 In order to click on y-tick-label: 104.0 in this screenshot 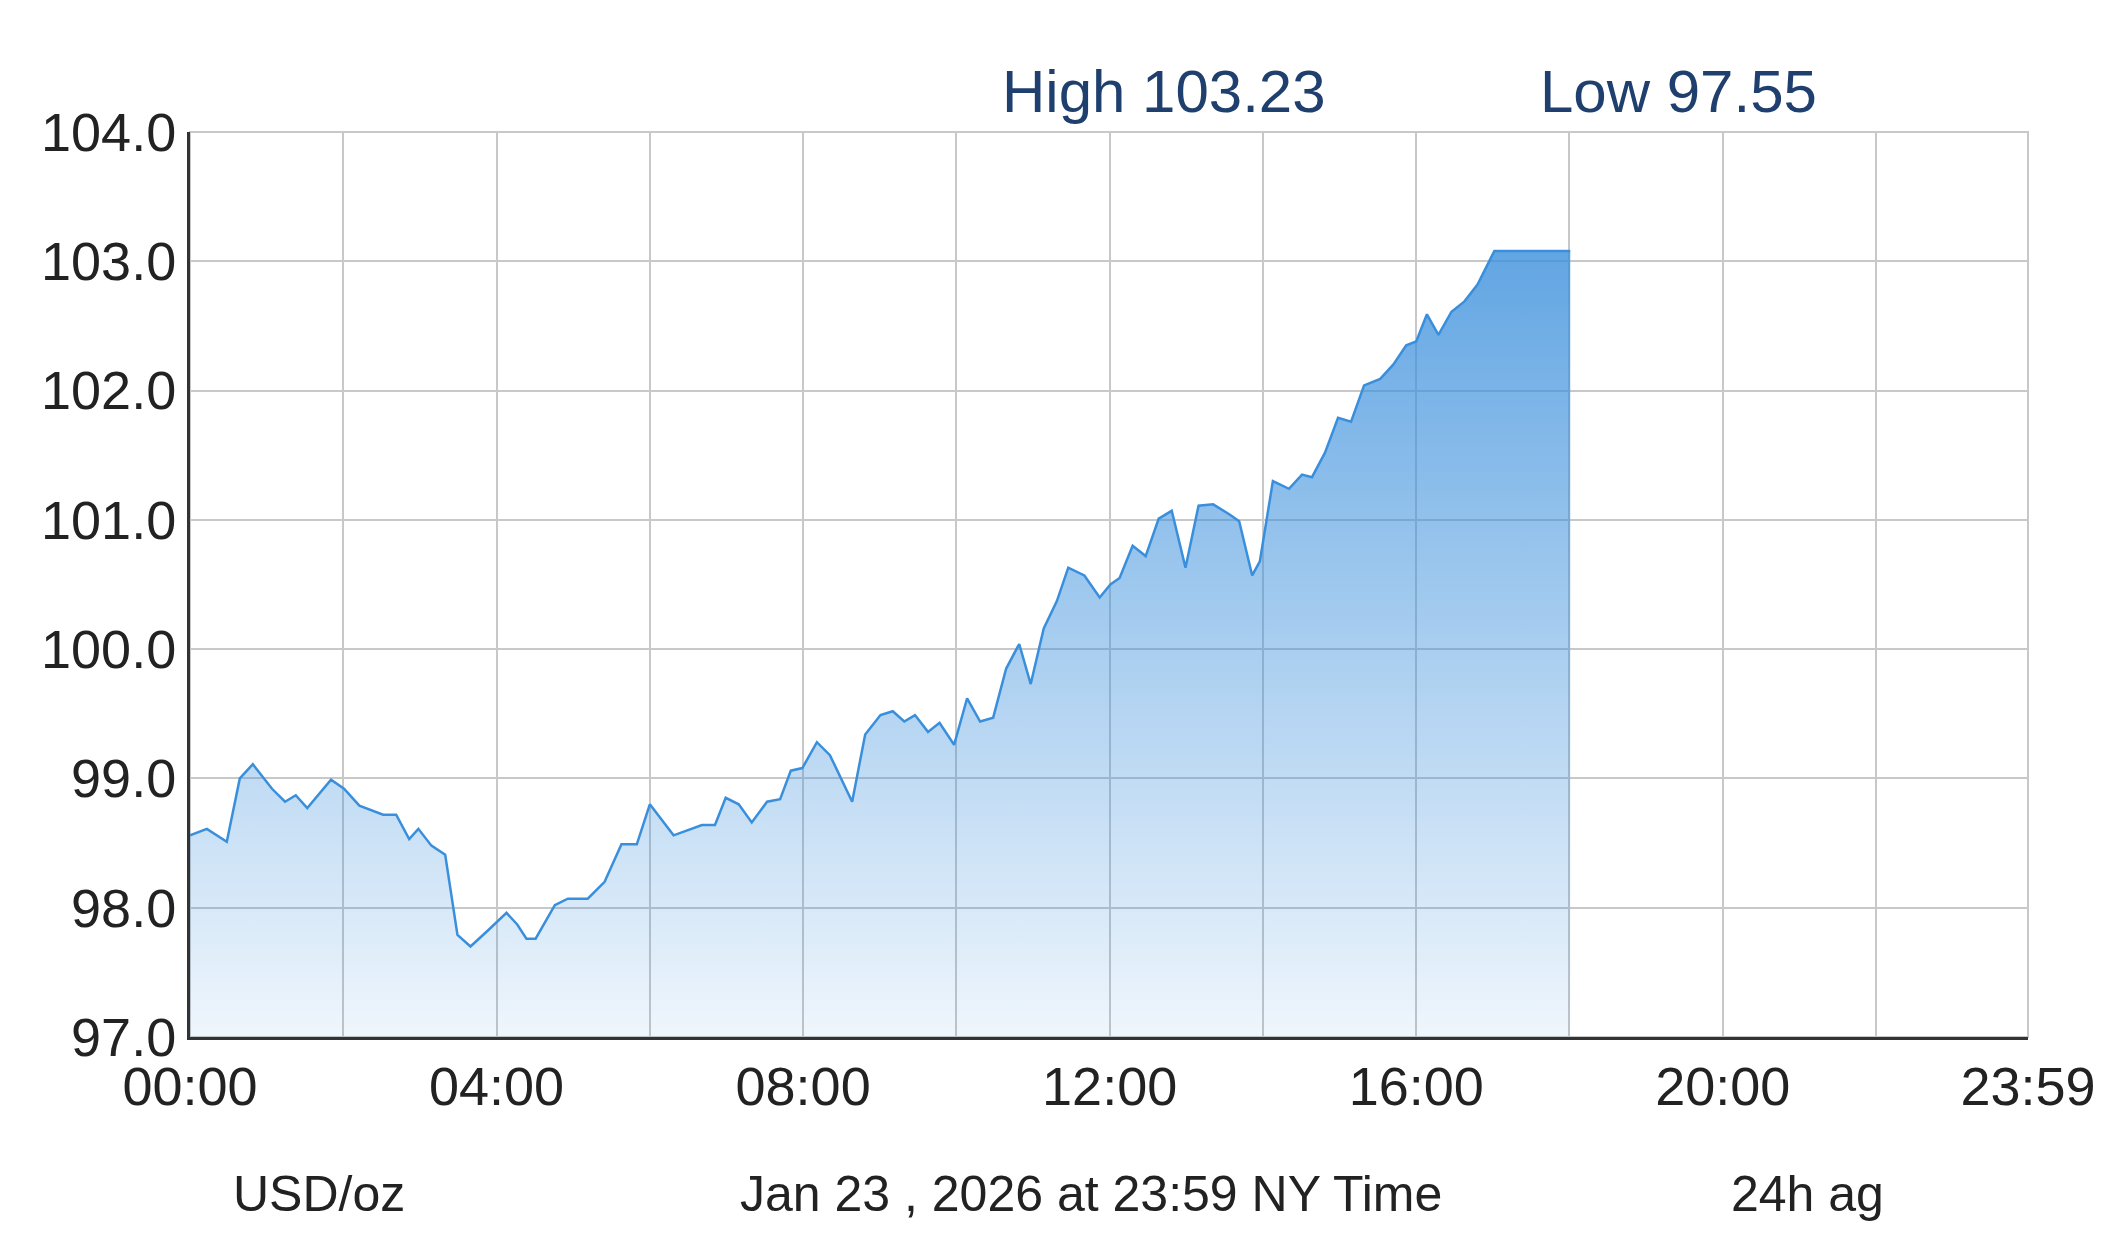, I will do `click(109, 131)`.